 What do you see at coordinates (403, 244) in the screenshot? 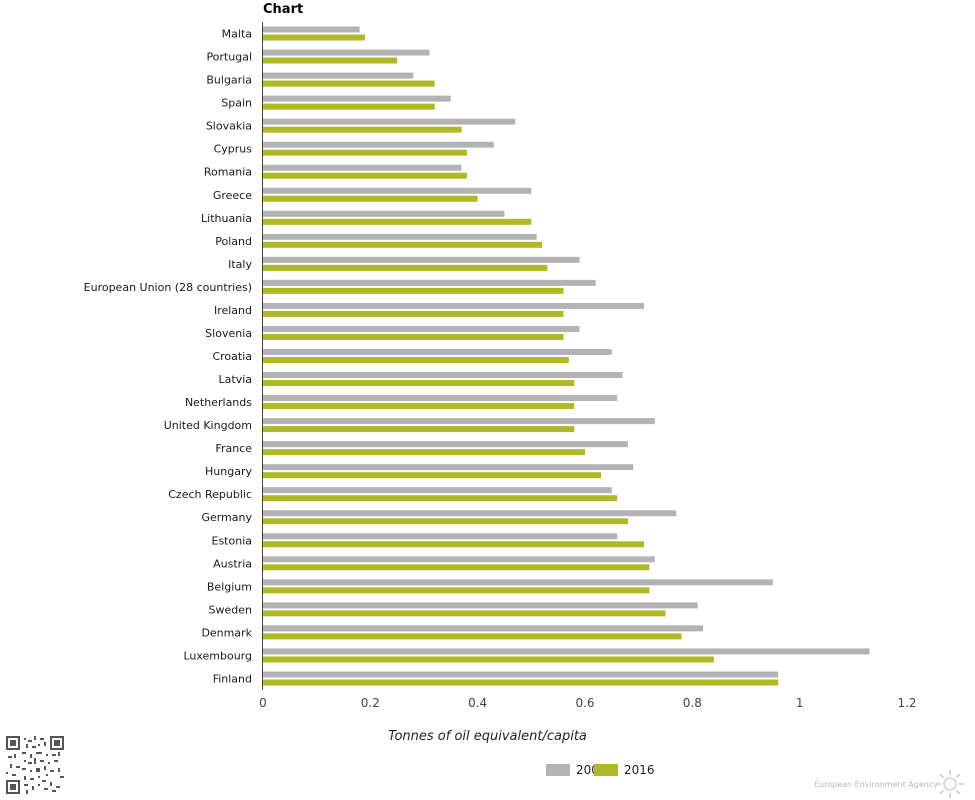
I see `bar-series-2-poland` at bounding box center [403, 244].